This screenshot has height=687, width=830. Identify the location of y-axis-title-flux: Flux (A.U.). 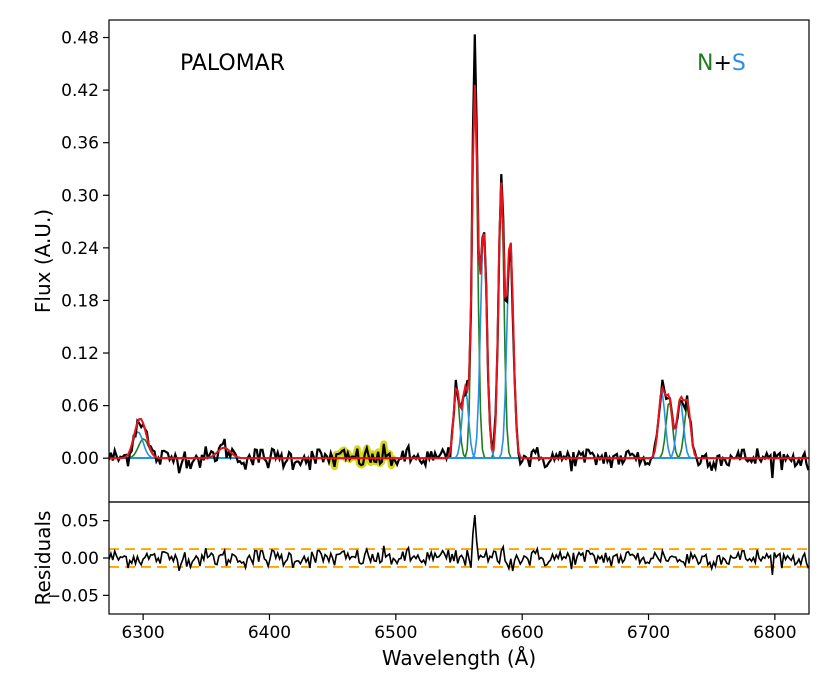
(43, 261).